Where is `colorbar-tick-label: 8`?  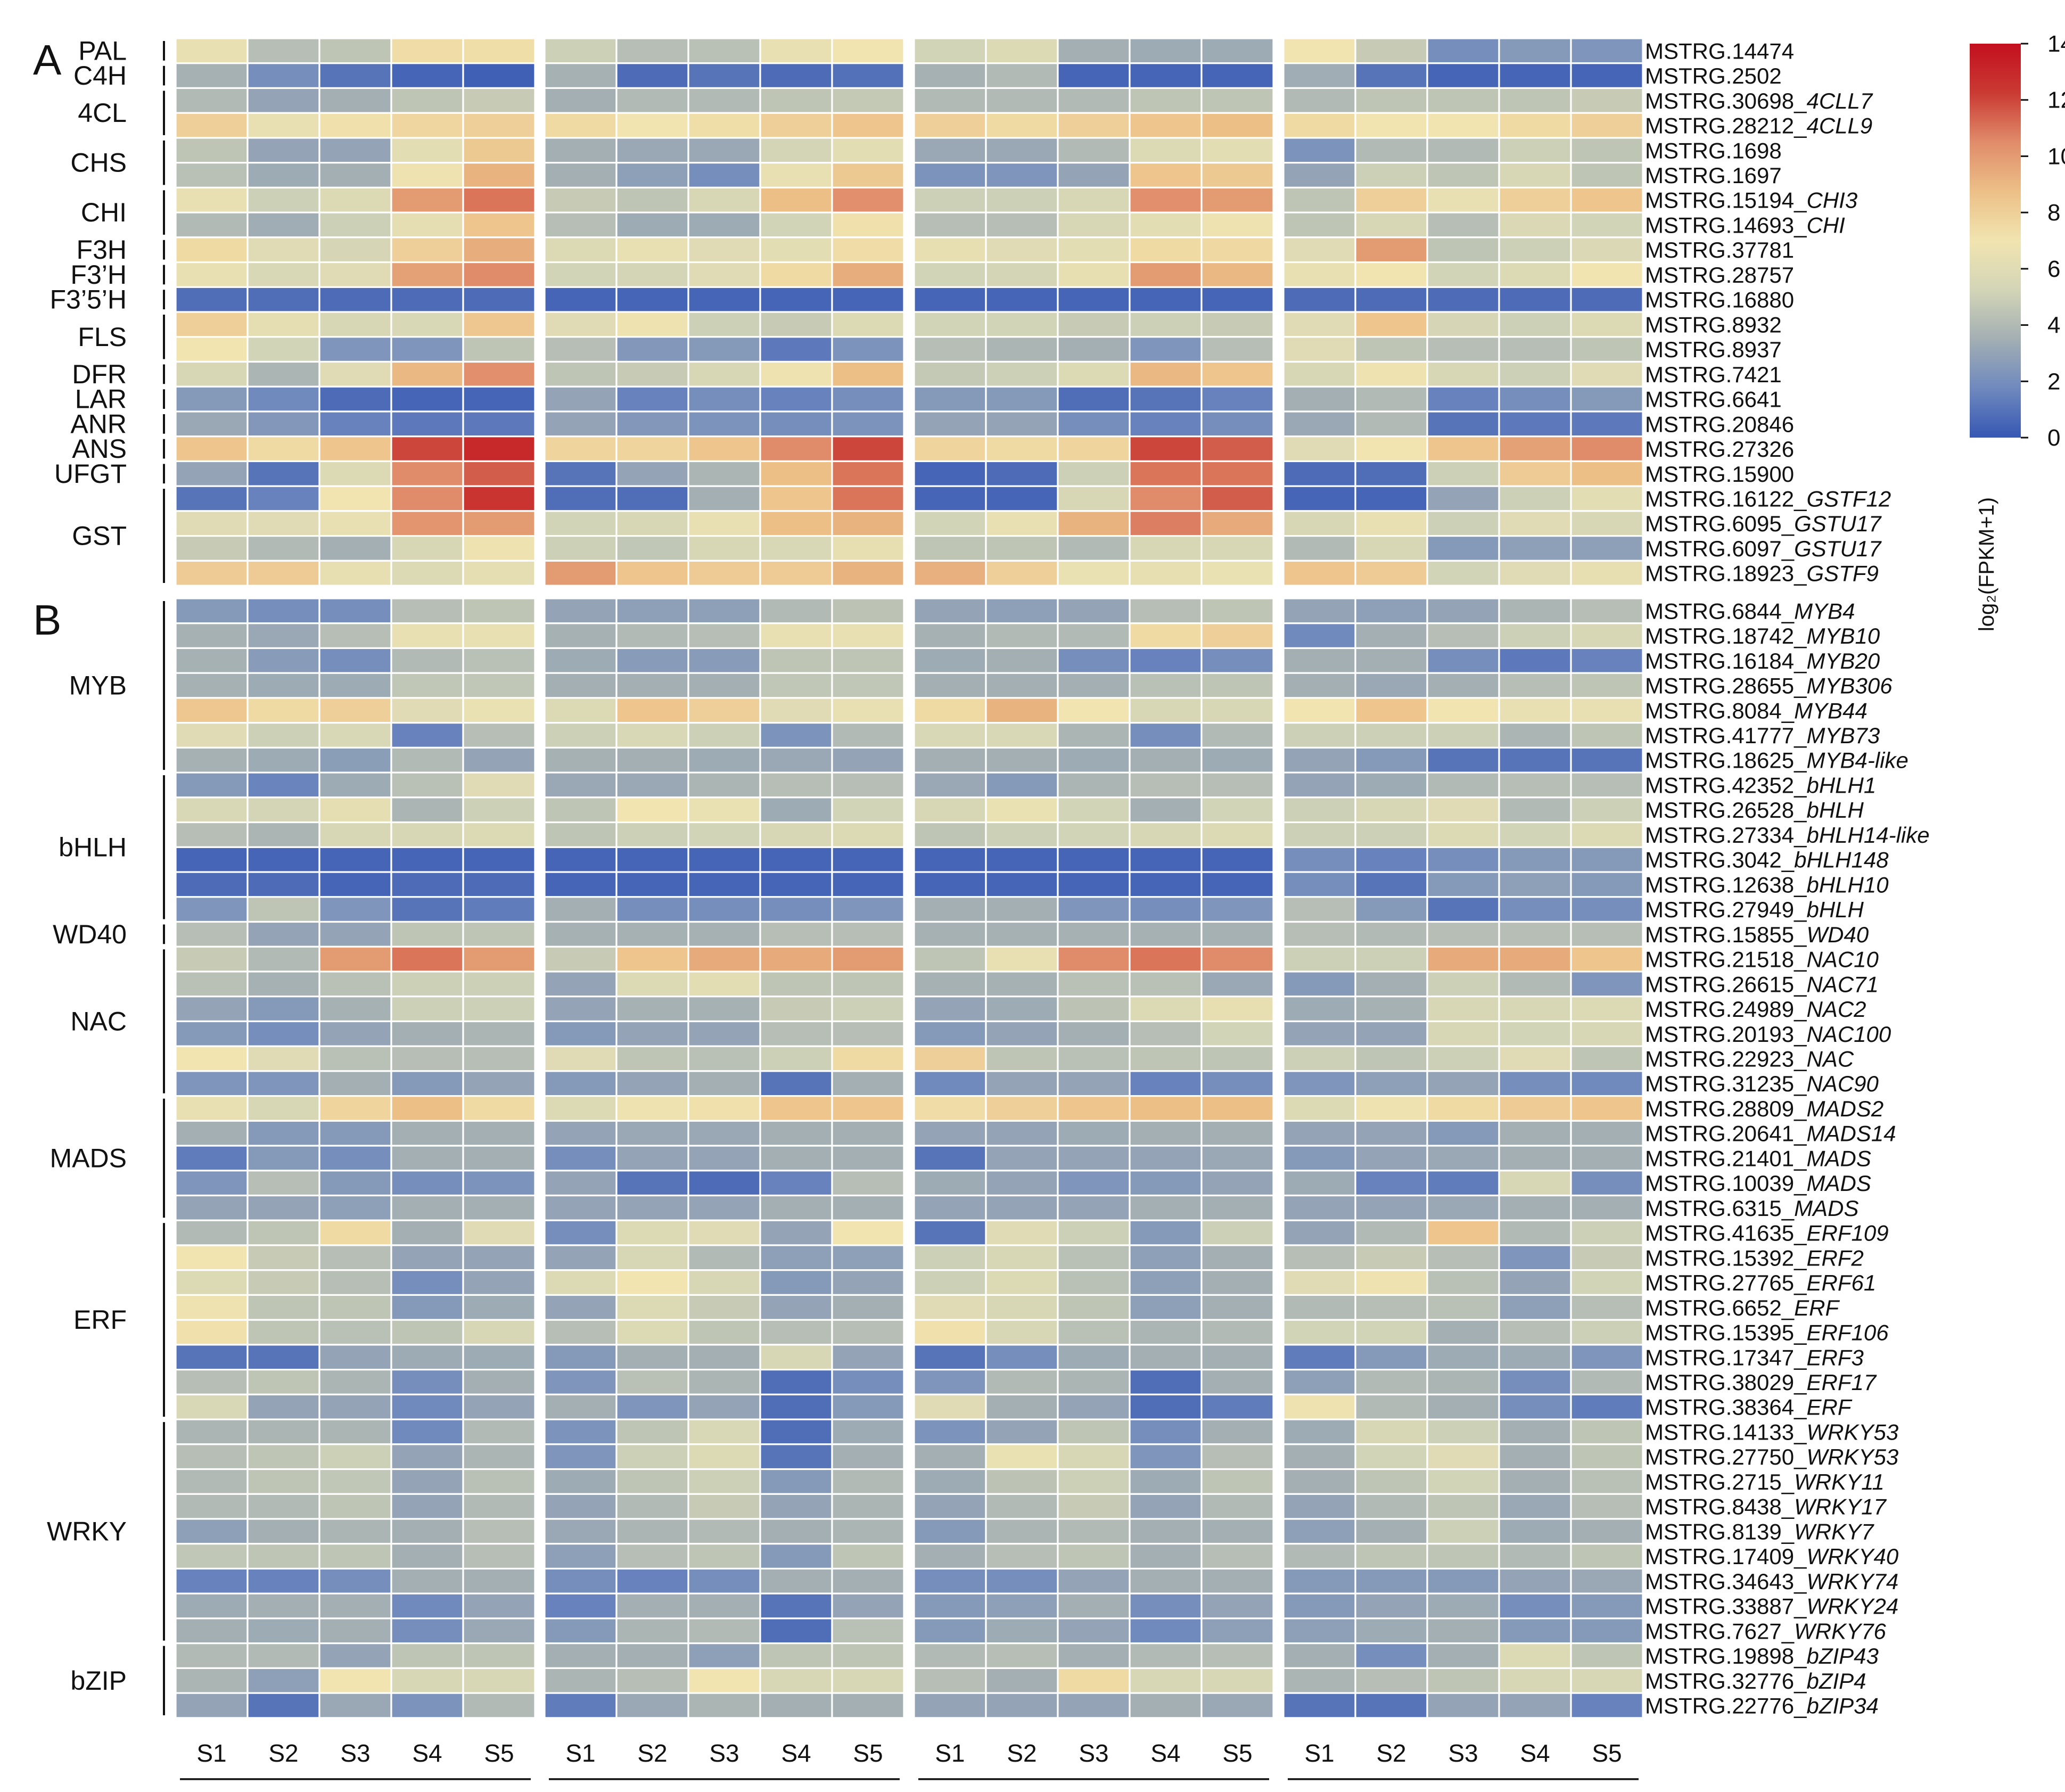 colorbar-tick-label: 8 is located at coordinates (2053, 213).